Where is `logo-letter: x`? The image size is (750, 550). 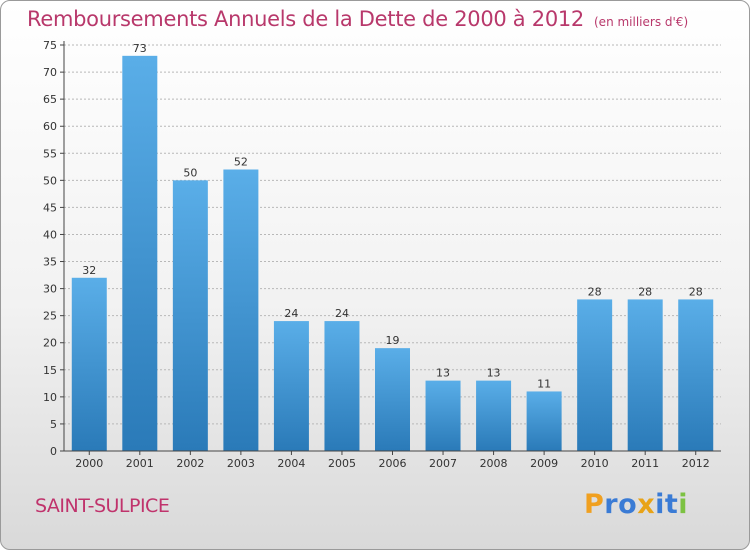
logo-letter: x is located at coordinates (646, 504).